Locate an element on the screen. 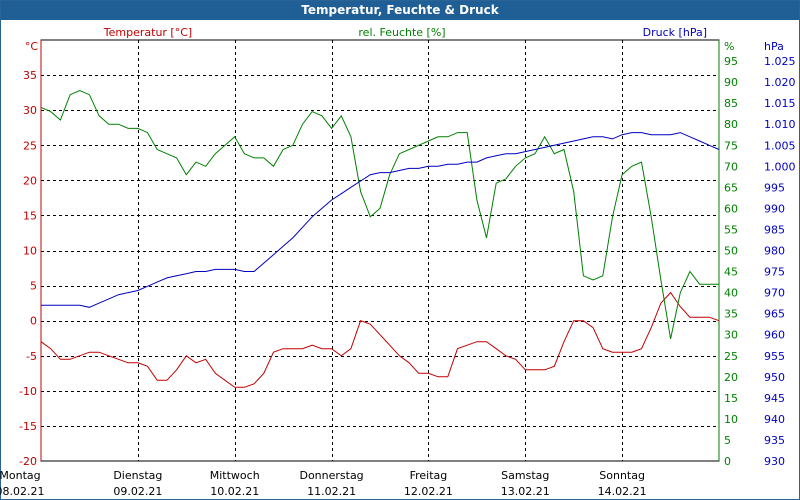  pressure-tick-label: 1.000 is located at coordinates (780, 166).